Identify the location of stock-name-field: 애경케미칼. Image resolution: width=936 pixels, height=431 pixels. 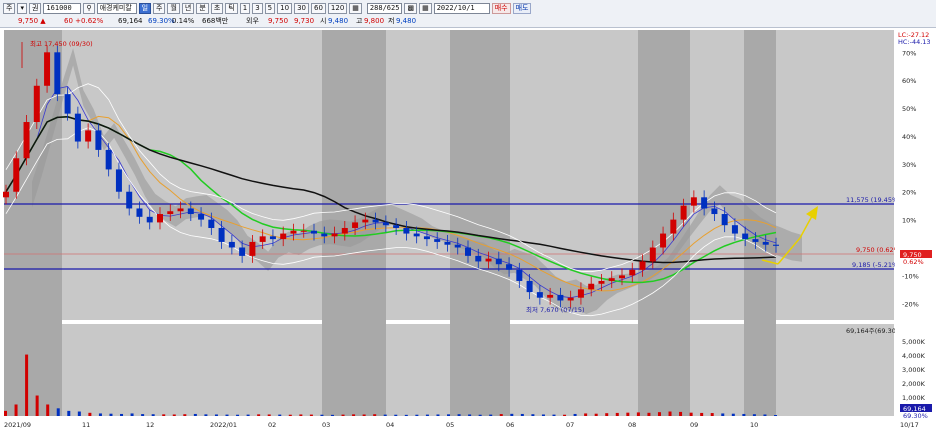
(116, 8).